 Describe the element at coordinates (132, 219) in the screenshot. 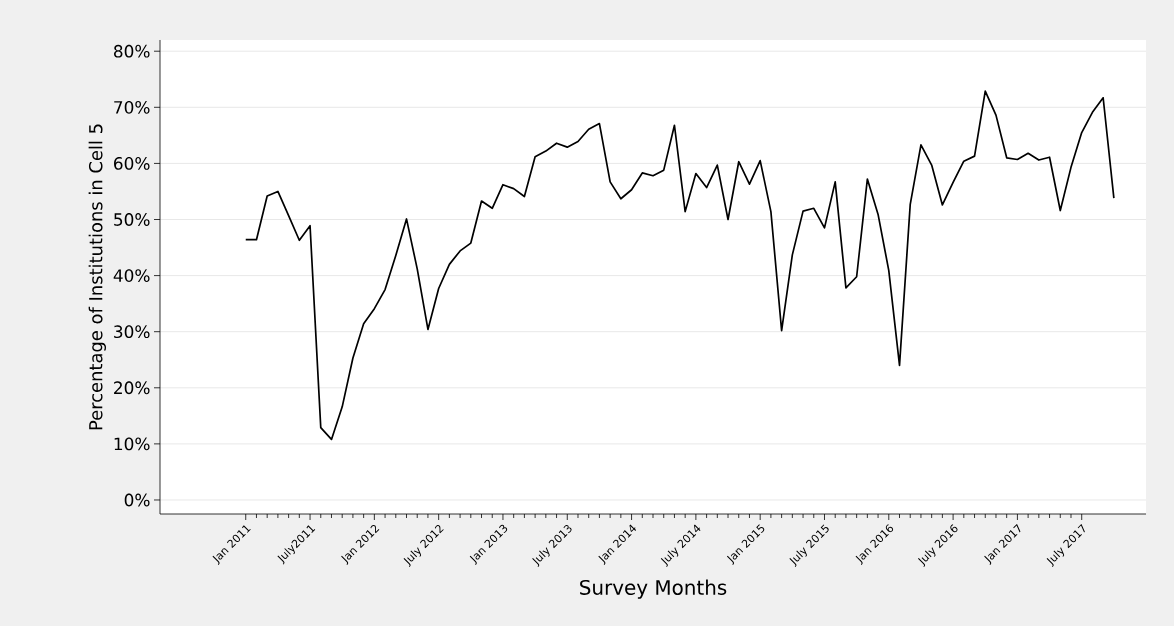

I see `y-tick-label: 50%` at that location.